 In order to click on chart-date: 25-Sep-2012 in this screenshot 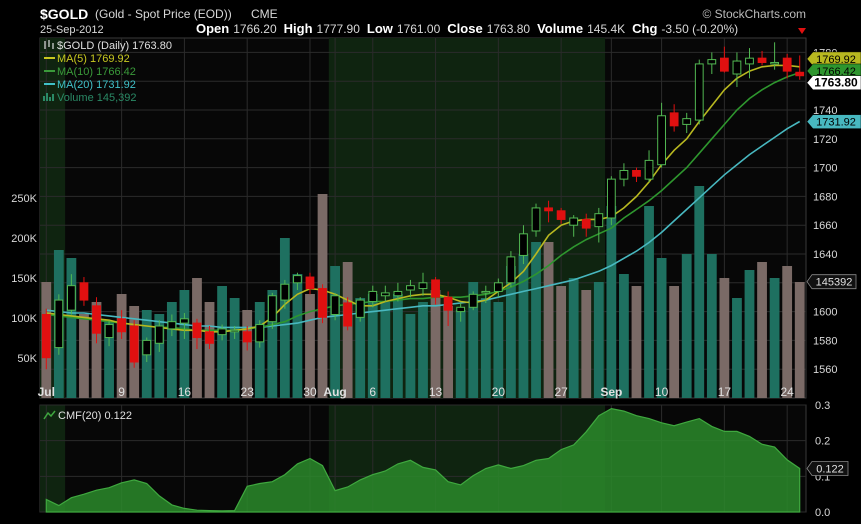, I will do `click(72, 30)`.